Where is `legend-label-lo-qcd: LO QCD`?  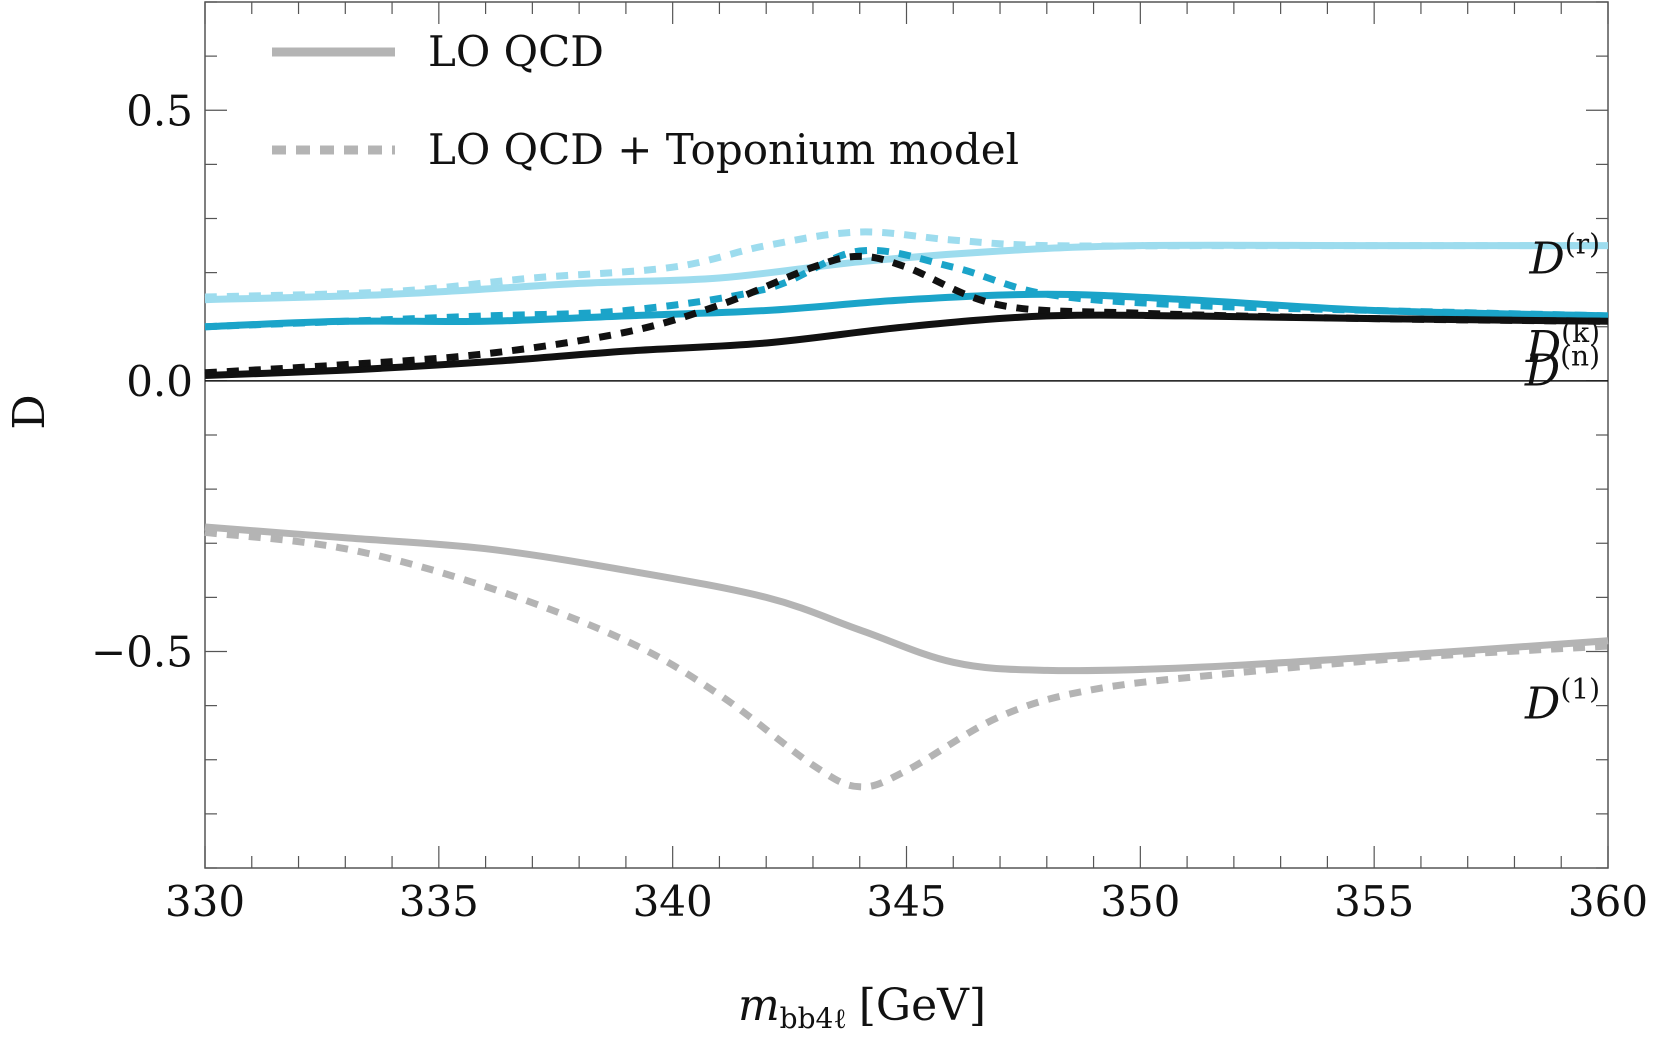
legend-label-lo-qcd: LO QCD is located at coordinates (516, 51).